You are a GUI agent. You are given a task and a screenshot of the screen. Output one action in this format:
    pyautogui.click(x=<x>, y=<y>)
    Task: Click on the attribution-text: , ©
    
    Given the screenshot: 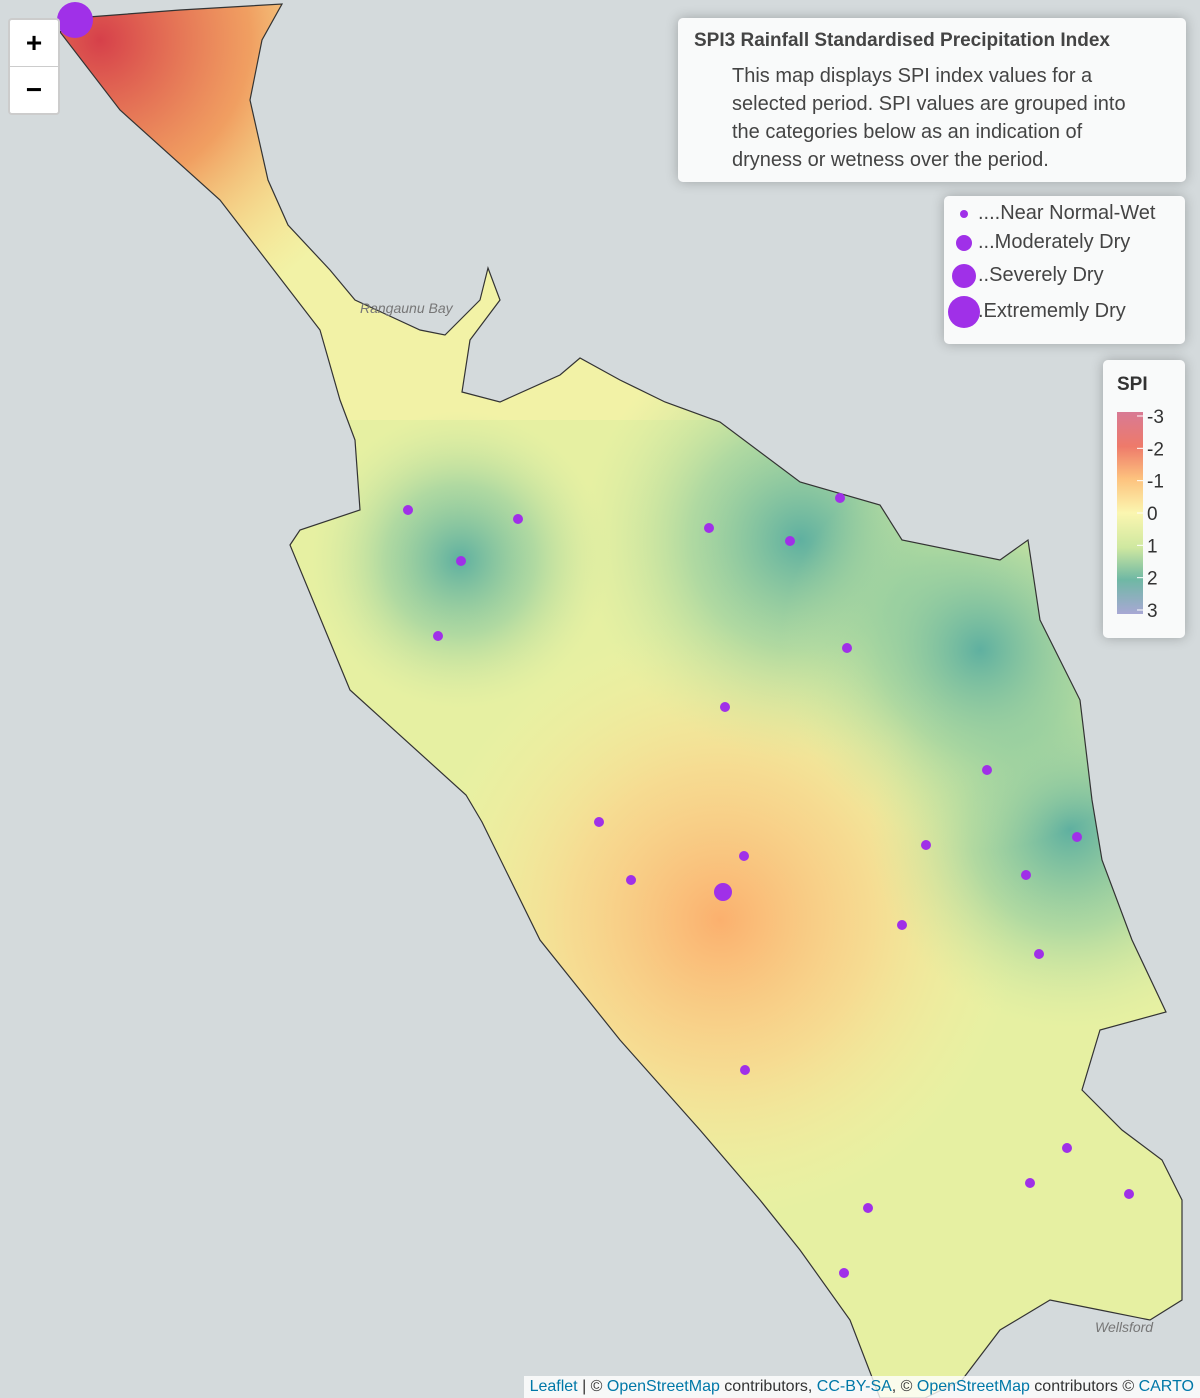 What is the action you would take?
    pyautogui.click(x=904, y=1386)
    